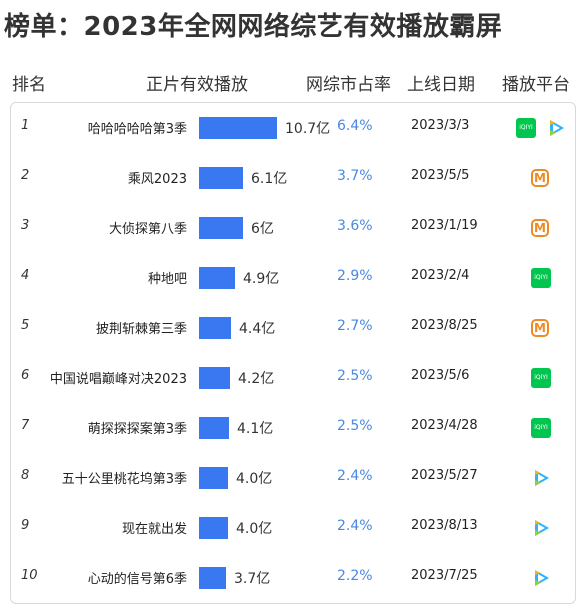 This screenshot has width=581, height=607. Describe the element at coordinates (441, 85) in the screenshot. I see `header-date: 上线日期` at that location.